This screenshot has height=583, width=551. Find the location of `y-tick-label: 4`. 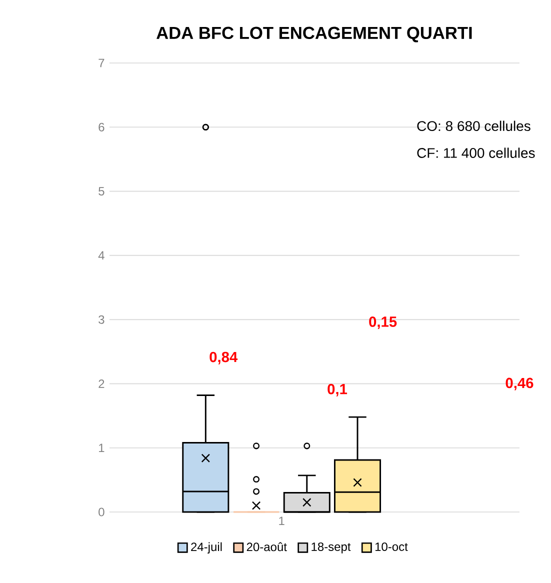

y-tick-label: 4 is located at coordinates (101, 255).